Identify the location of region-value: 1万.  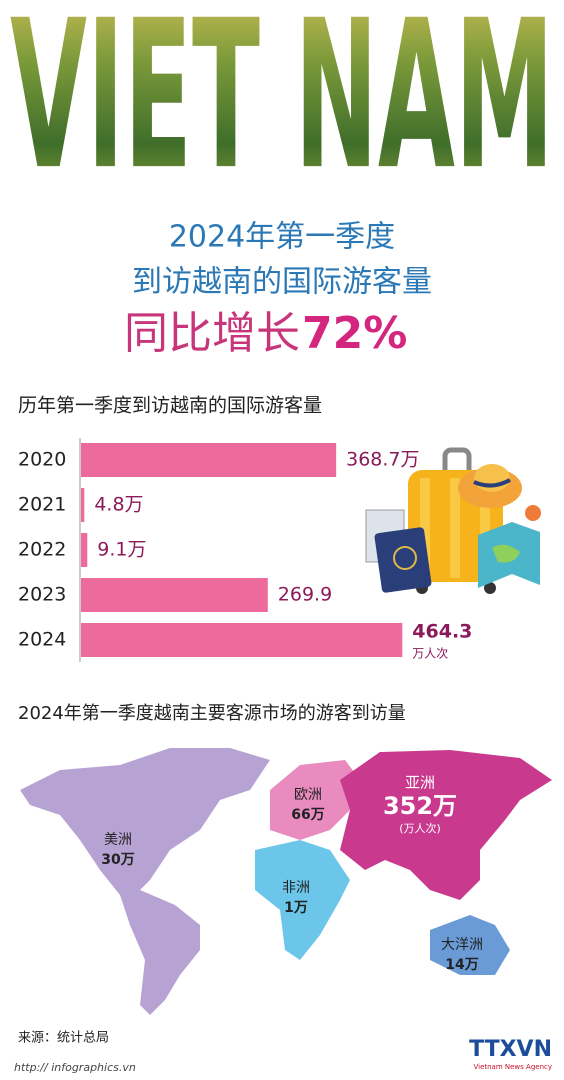
(296, 908).